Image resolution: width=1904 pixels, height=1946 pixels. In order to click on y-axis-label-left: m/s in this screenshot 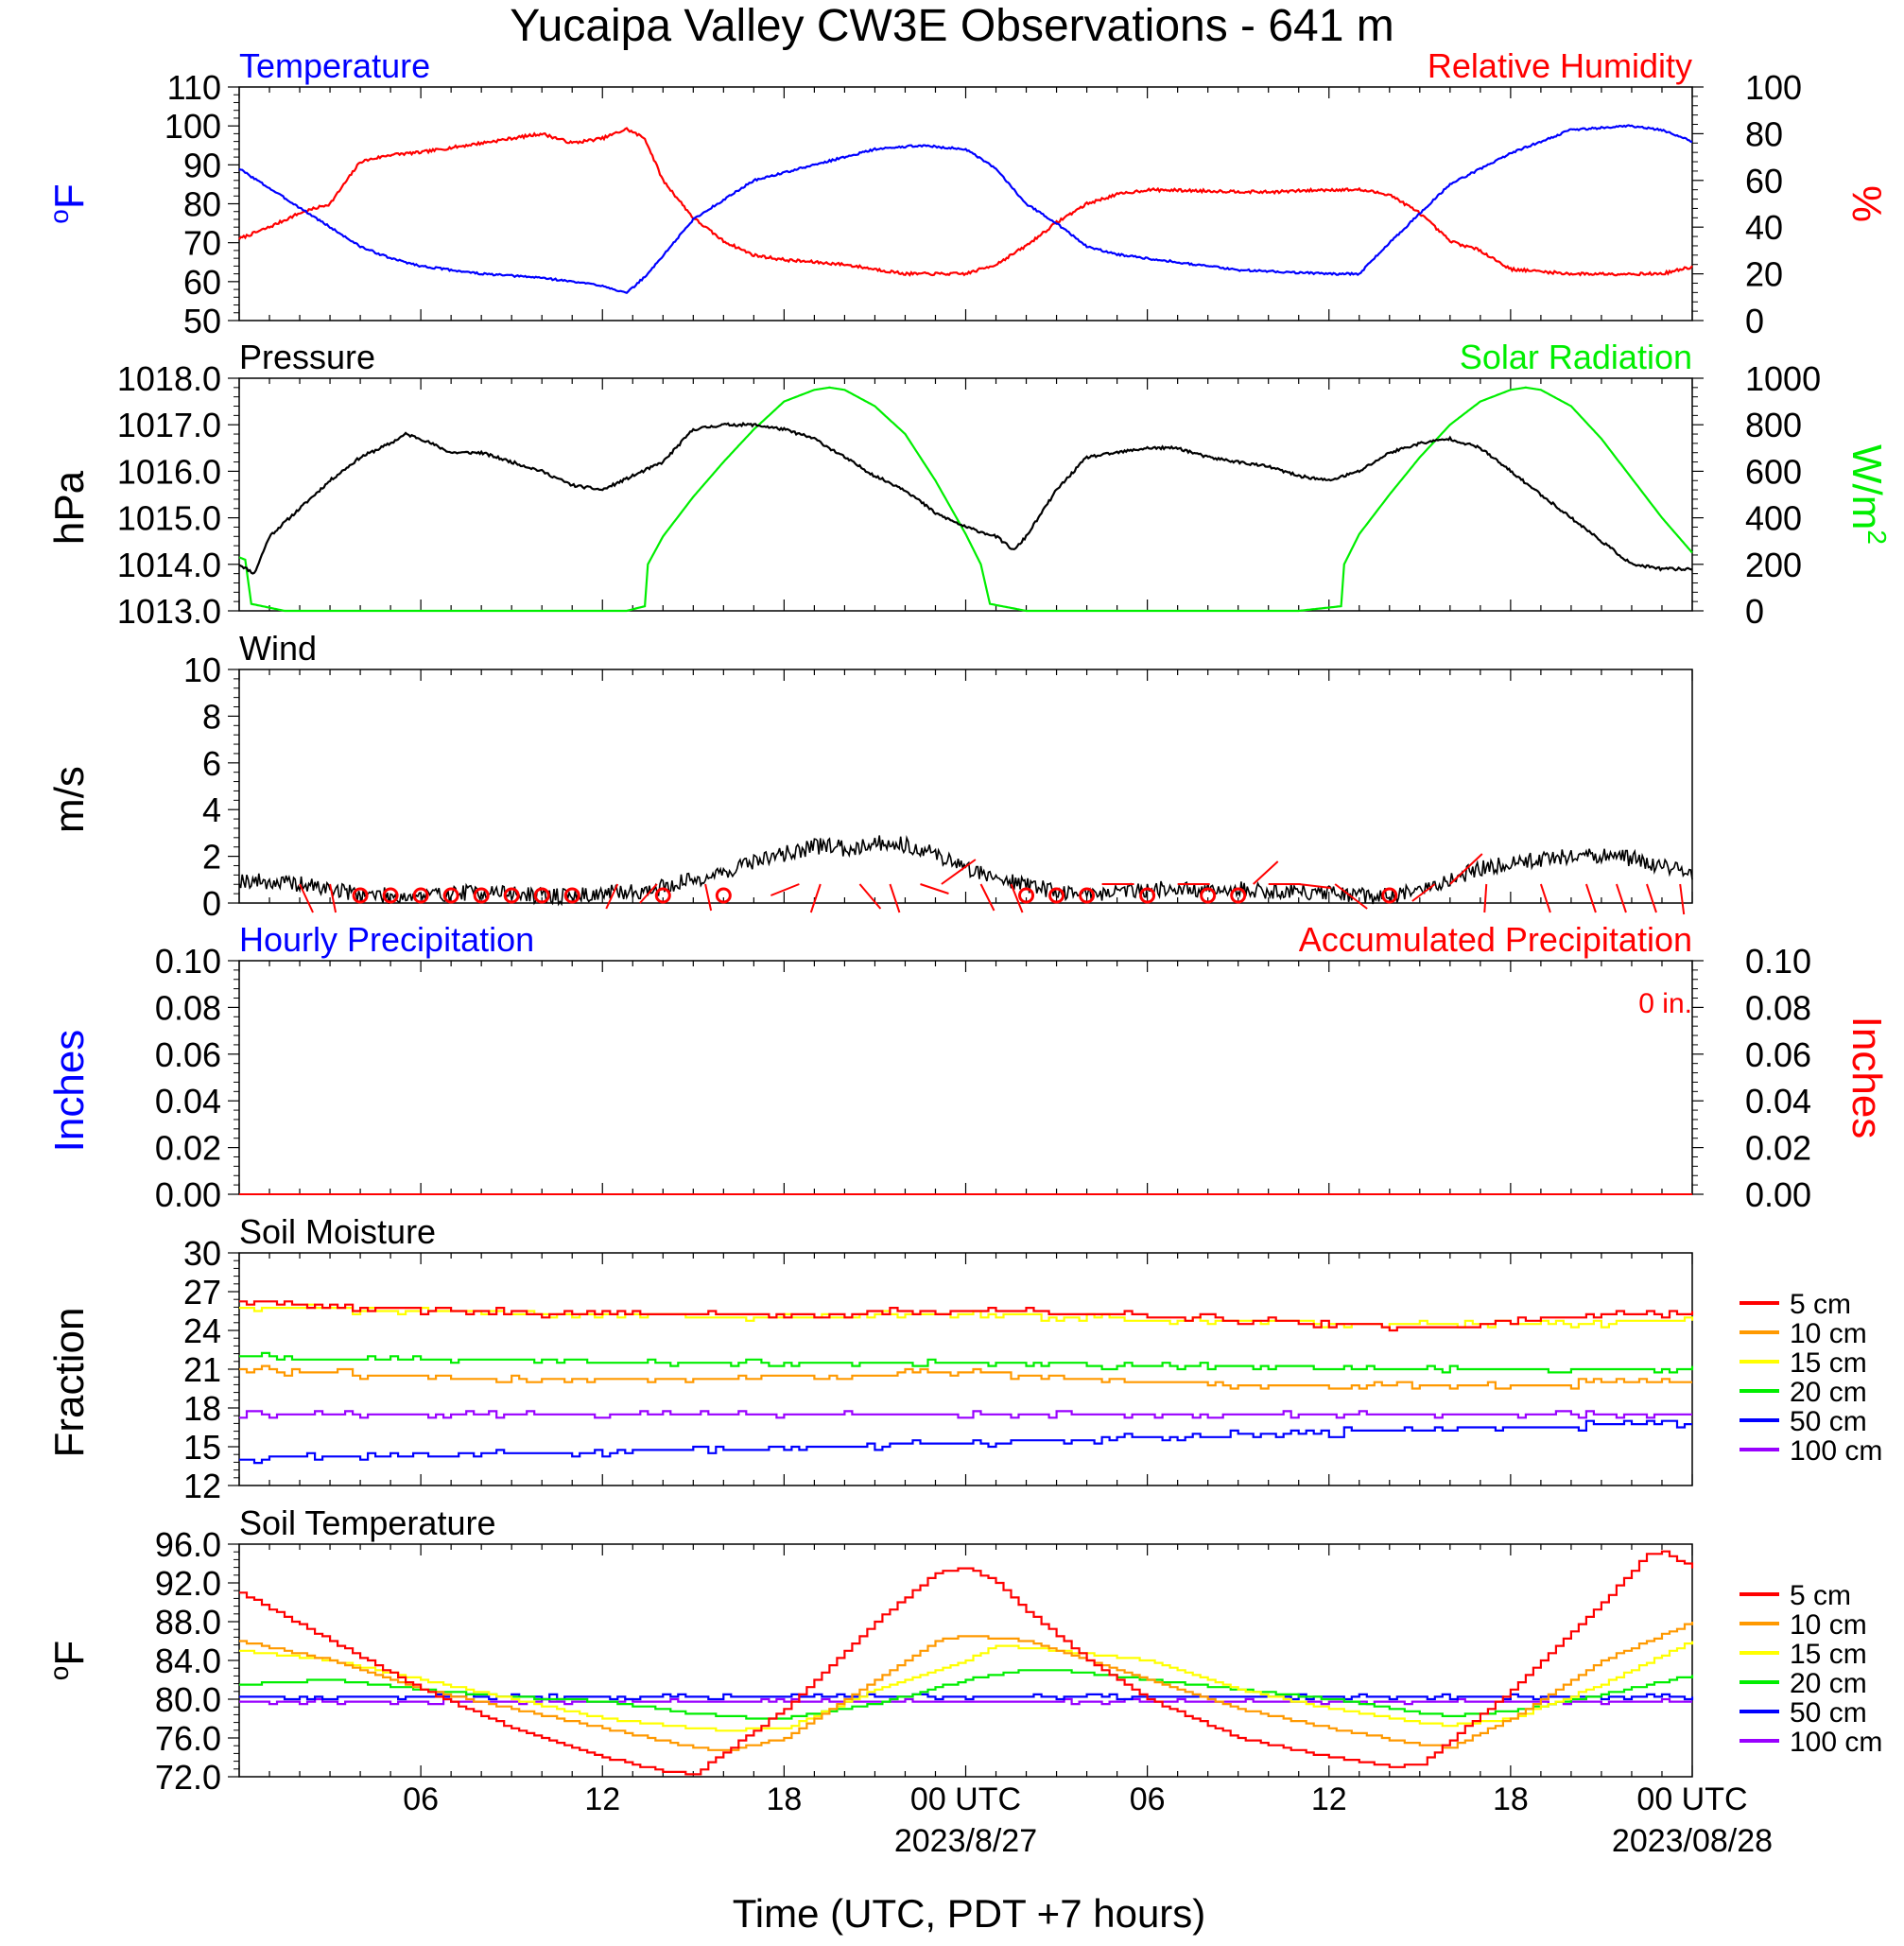, I will do `click(69, 800)`.